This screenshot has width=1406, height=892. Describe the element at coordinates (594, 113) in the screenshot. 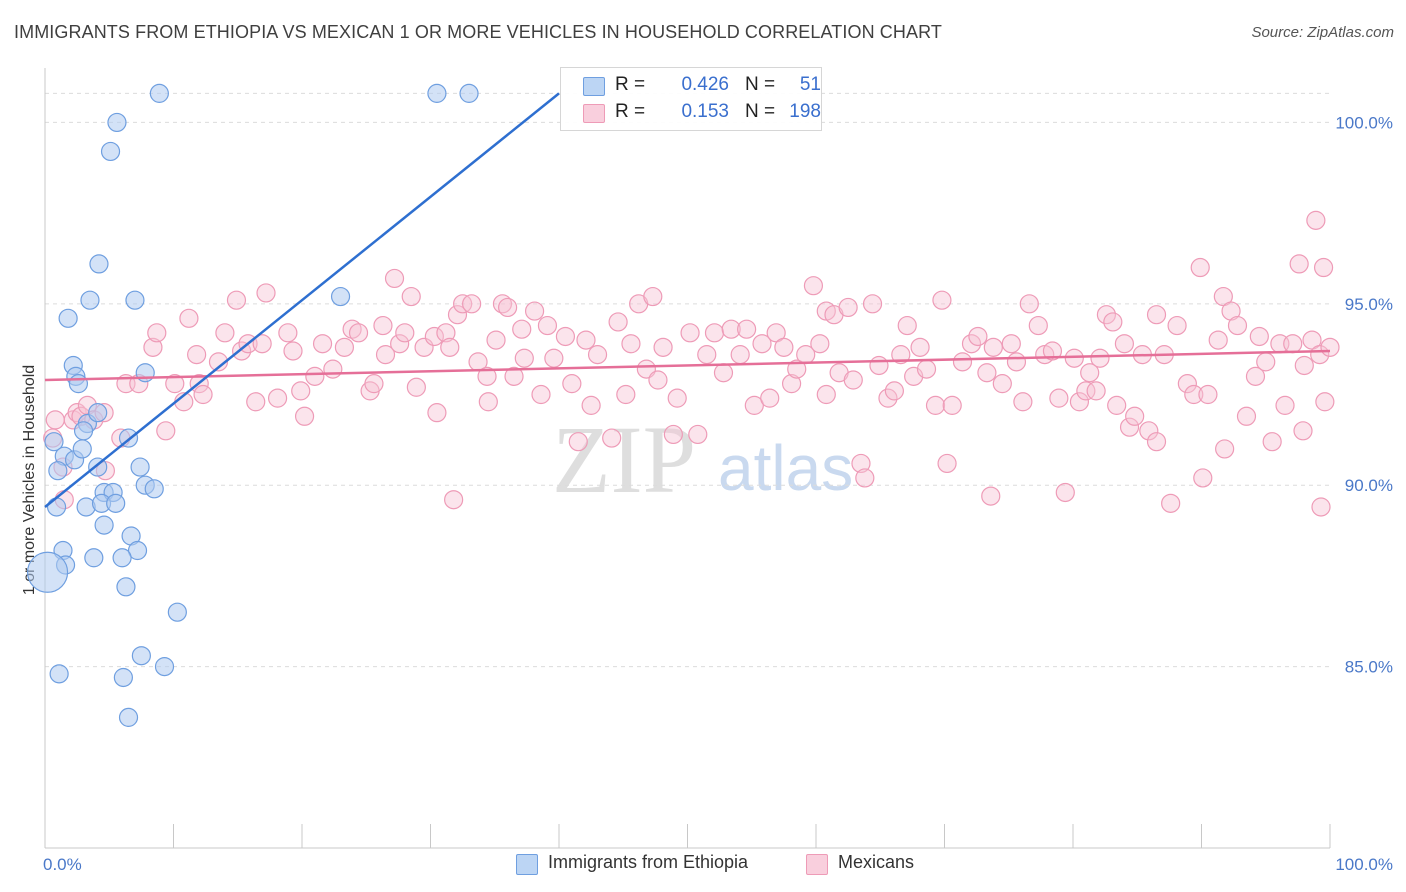

I see `legend-swatch-mexicans` at that location.